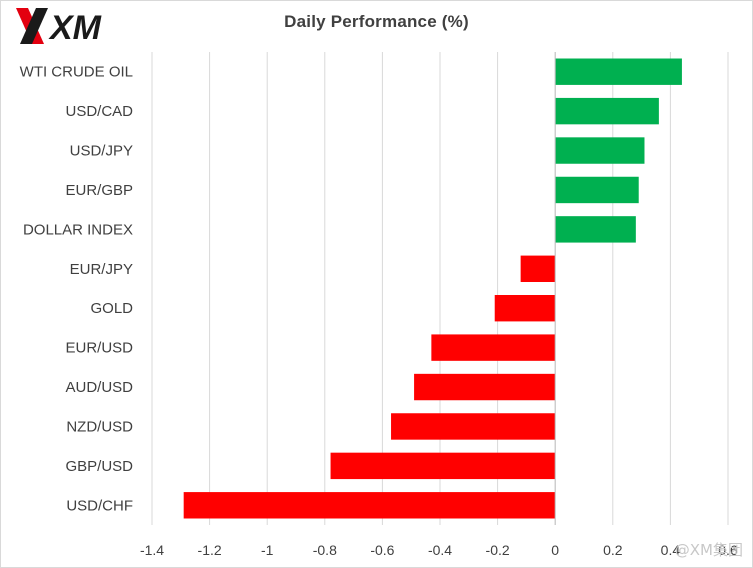  What do you see at coordinates (607, 111) in the screenshot?
I see `bar-usd-cad` at bounding box center [607, 111].